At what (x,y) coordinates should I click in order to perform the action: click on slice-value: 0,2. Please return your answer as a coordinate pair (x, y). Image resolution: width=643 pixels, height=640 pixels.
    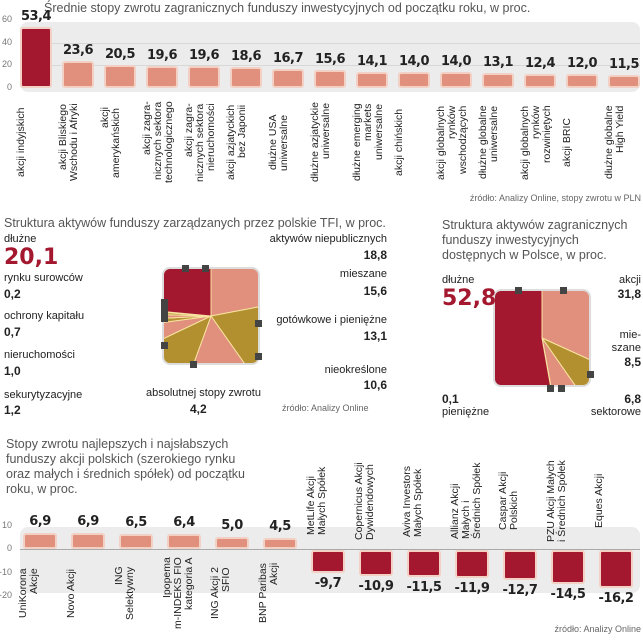
    Looking at the image, I should click on (12, 294).